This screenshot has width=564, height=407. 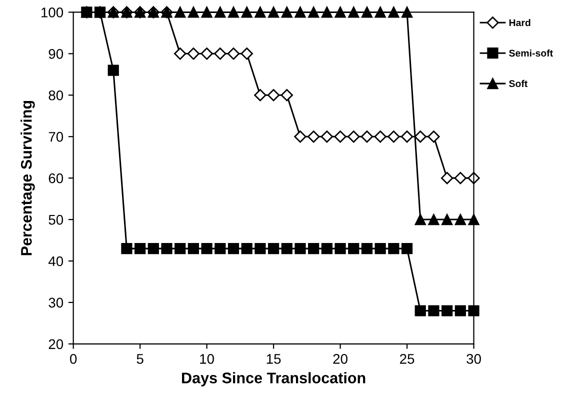 I want to click on legend-label: Semi-soft, so click(x=531, y=53).